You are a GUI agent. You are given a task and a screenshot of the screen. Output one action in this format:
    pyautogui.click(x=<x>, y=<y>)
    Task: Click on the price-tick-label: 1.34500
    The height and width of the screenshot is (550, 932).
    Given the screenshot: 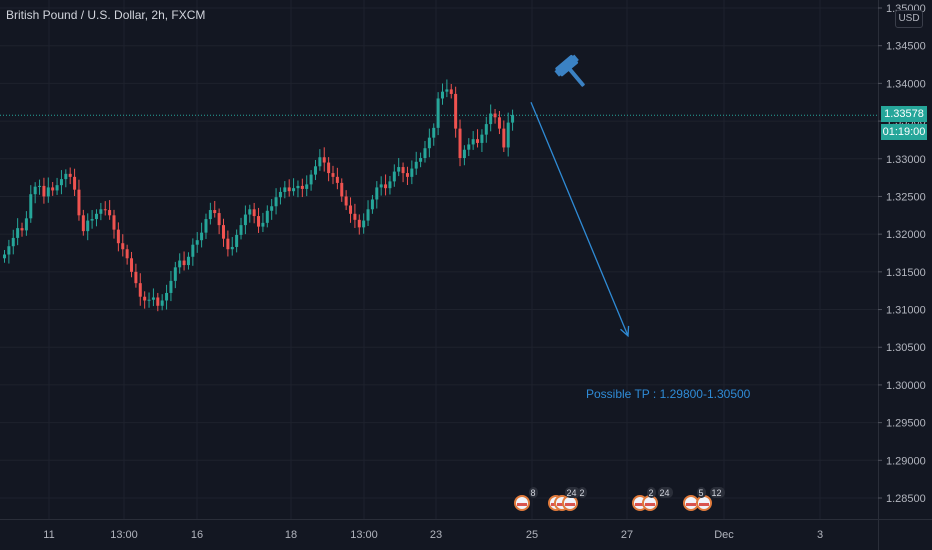 What is the action you would take?
    pyautogui.click(x=906, y=47)
    